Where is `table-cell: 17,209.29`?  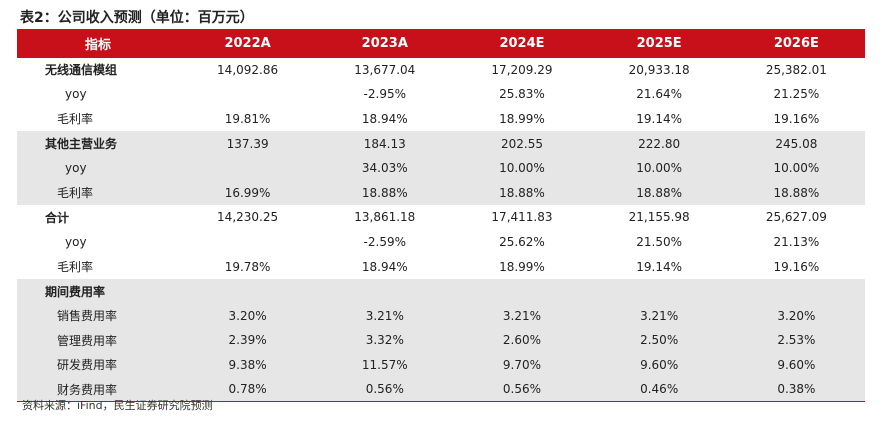
table-cell: 17,209.29 is located at coordinates (522, 69).